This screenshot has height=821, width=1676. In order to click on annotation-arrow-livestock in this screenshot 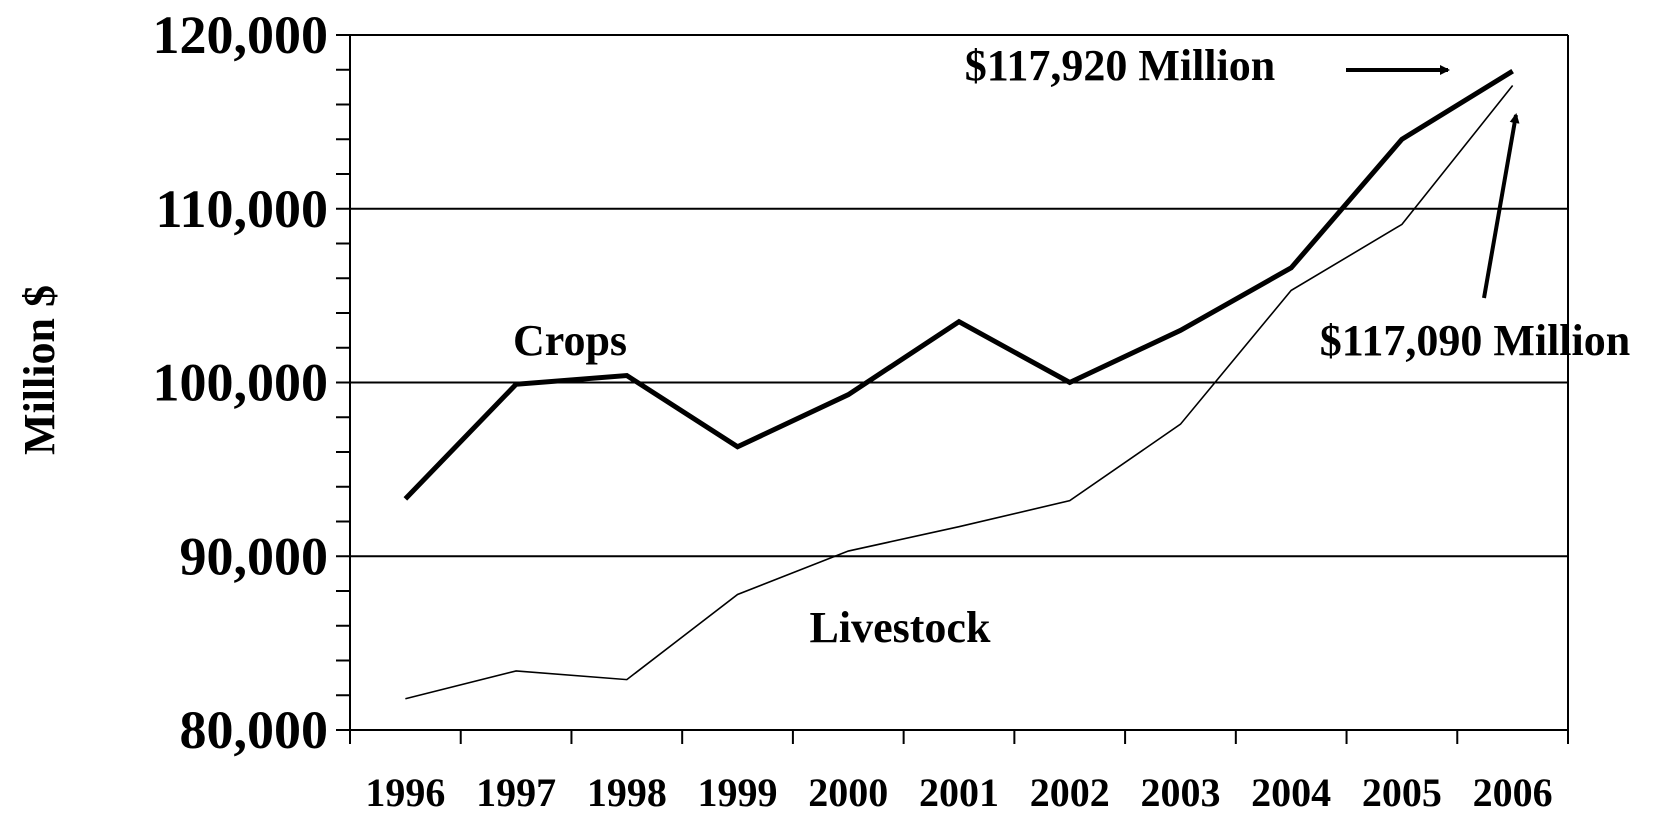, I will do `click(1501, 206)`.